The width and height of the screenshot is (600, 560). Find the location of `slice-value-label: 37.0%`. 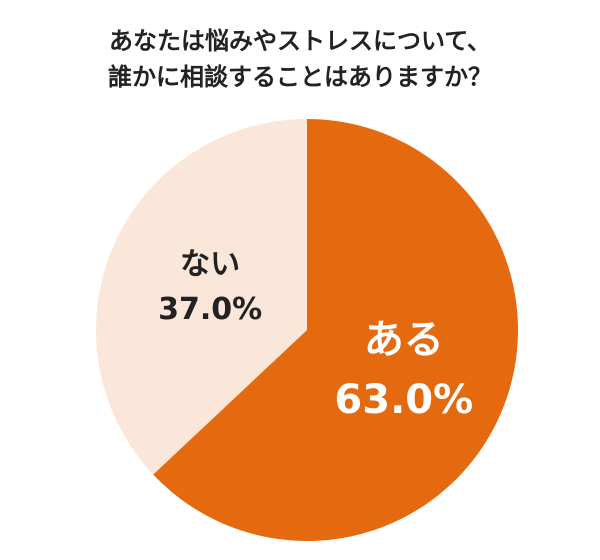

slice-value-label: 37.0% is located at coordinates (210, 309).